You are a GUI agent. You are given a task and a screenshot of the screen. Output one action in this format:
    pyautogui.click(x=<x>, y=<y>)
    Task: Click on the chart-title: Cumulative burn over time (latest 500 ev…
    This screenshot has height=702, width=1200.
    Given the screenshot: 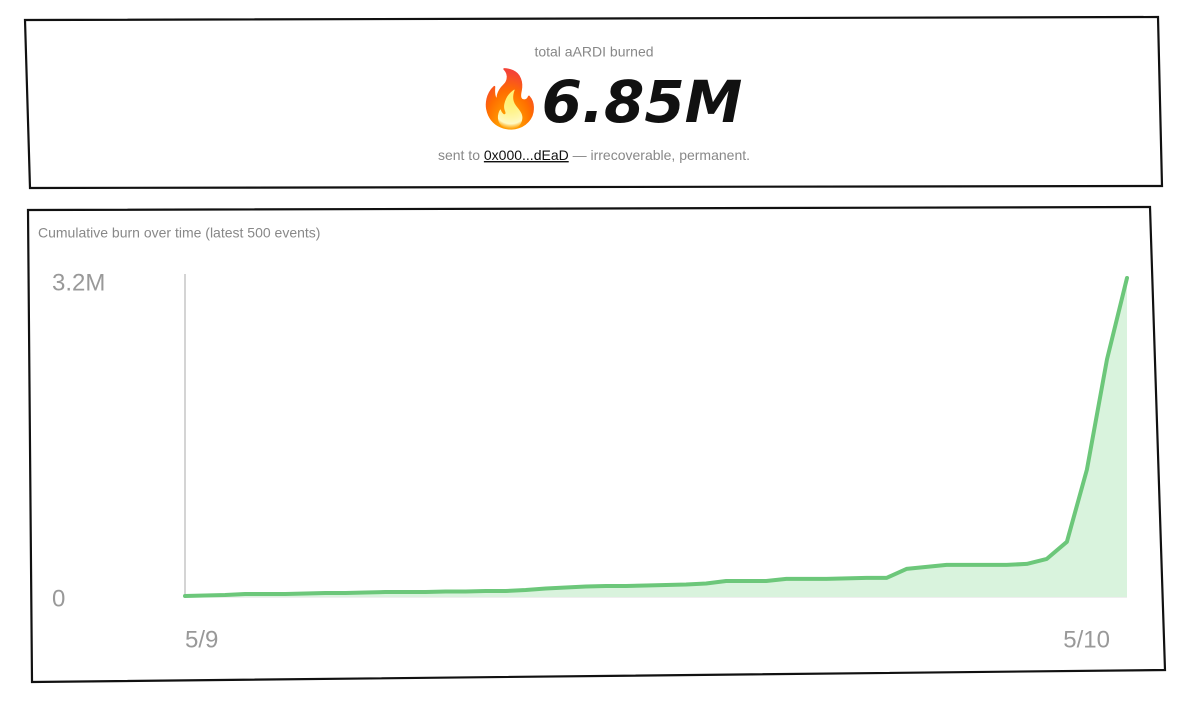 What is the action you would take?
    pyautogui.click(x=179, y=233)
    